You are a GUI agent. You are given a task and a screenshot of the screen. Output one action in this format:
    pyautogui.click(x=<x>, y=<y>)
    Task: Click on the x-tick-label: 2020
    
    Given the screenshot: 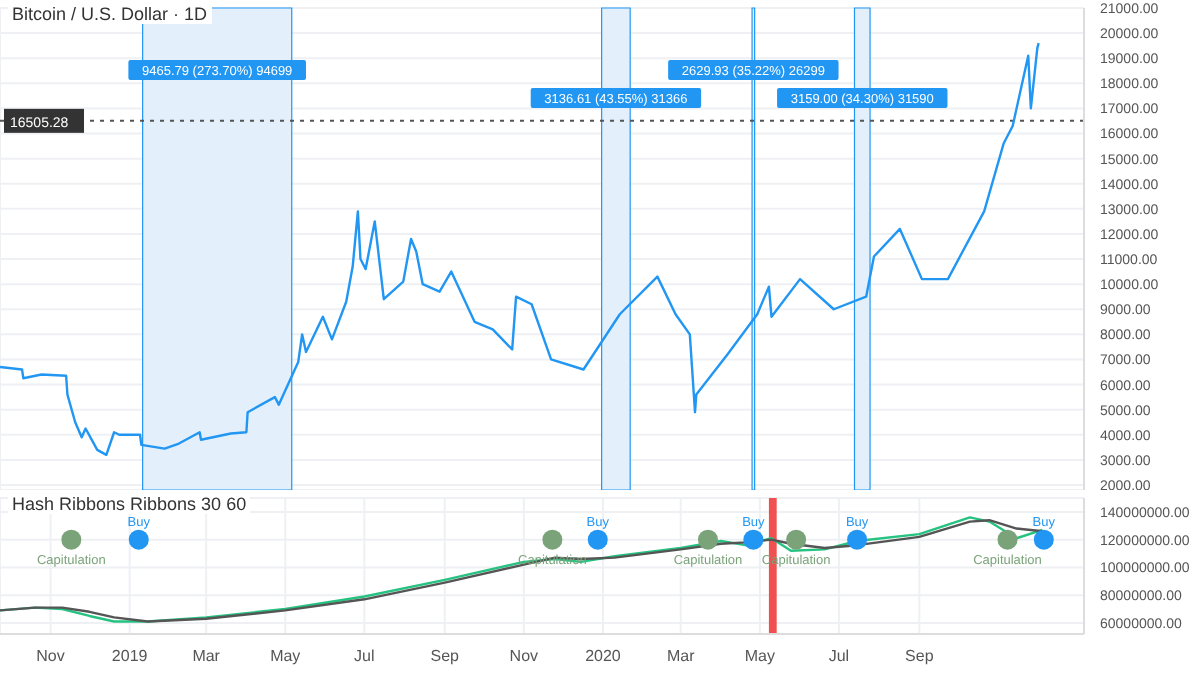 What is the action you would take?
    pyautogui.click(x=603, y=656)
    